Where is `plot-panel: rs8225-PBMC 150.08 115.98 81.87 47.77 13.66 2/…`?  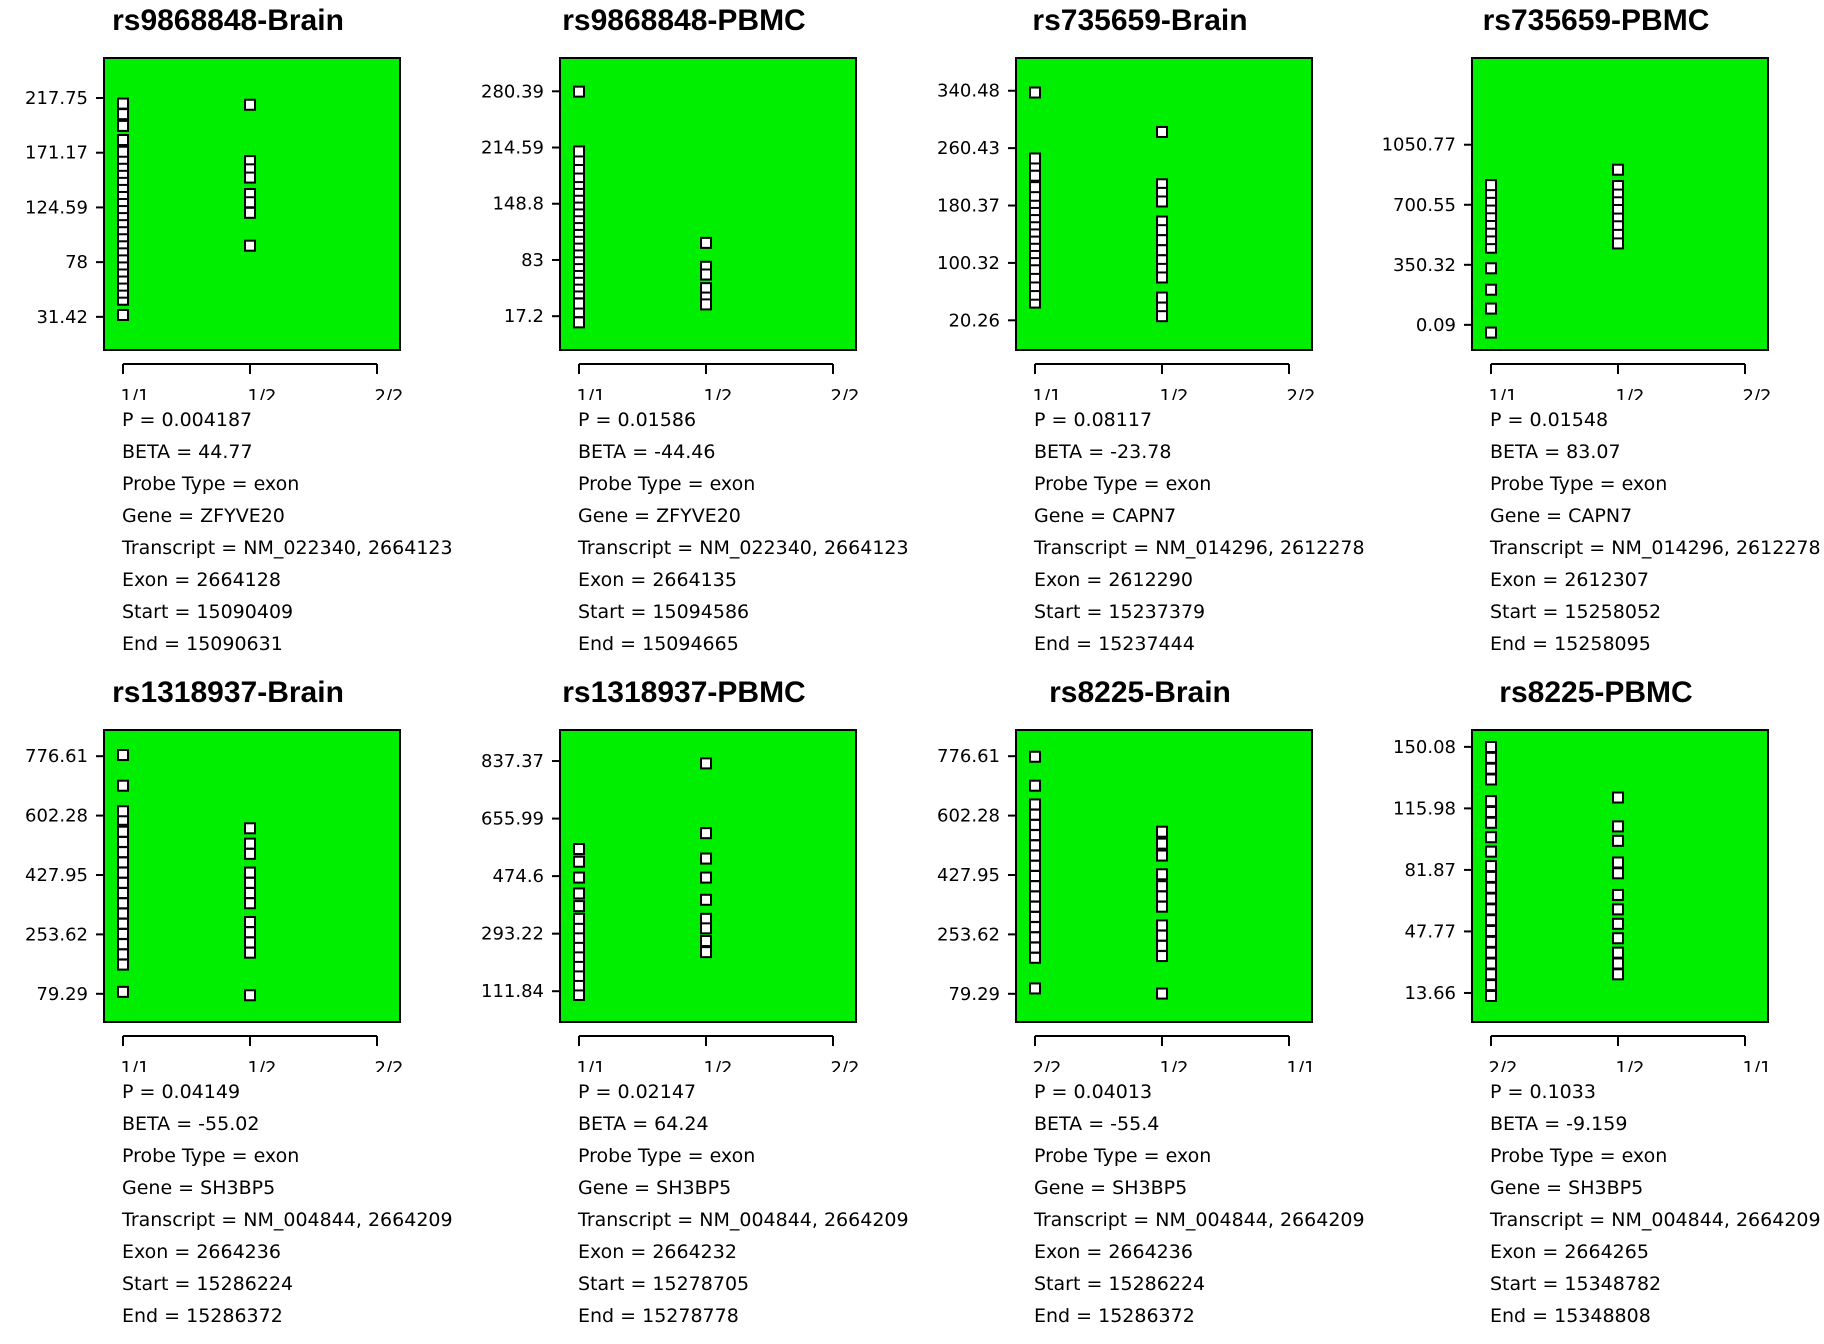
plot-panel: rs8225-PBMC 150.08 115.98 81.87 47.77 13.66 2/… is located at coordinates (1596, 1008).